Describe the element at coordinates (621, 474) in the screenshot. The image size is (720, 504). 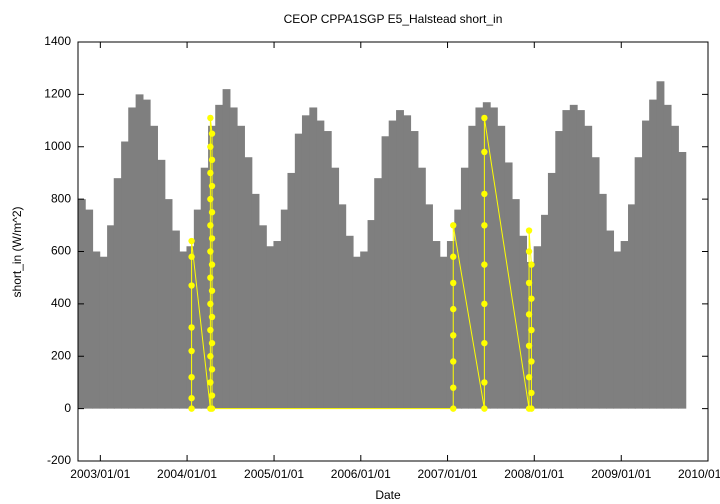
I see `x-tick-label: 2009/01/01` at that location.